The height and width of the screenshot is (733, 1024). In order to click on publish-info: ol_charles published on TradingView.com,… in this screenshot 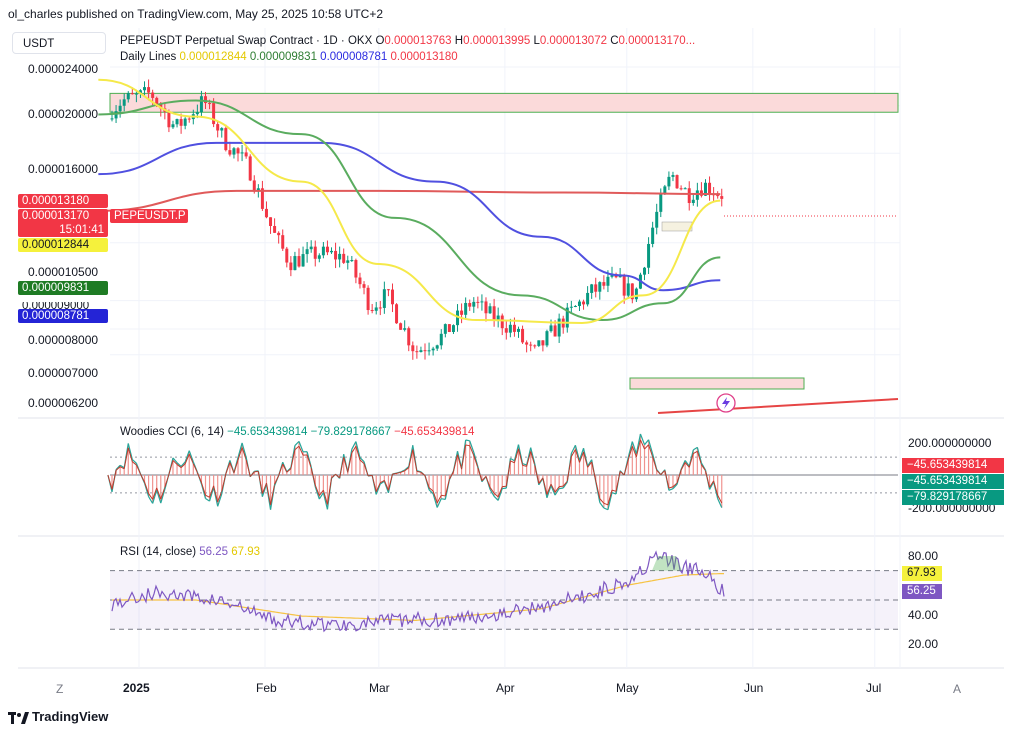, I will do `click(196, 14)`.